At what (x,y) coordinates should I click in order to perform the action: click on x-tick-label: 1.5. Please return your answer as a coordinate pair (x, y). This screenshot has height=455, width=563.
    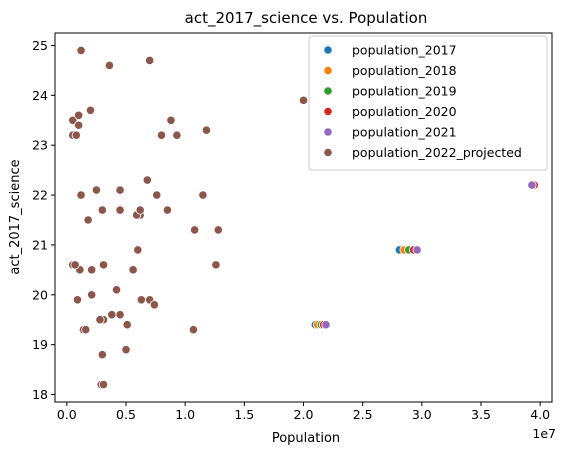
    Looking at the image, I should click on (244, 414).